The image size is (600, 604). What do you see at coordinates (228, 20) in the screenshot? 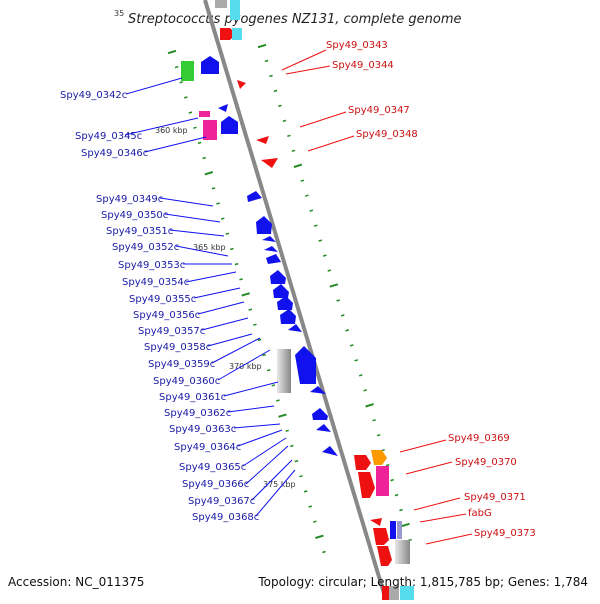
I see `top-feature-stubs` at bounding box center [228, 20].